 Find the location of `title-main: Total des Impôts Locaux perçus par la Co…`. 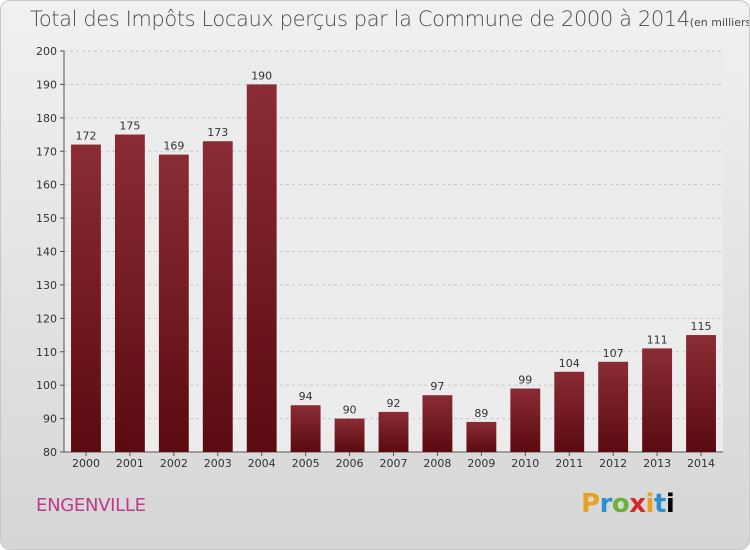

title-main: Total des Impôts Locaux perçus par la Co… is located at coordinates (360, 19).